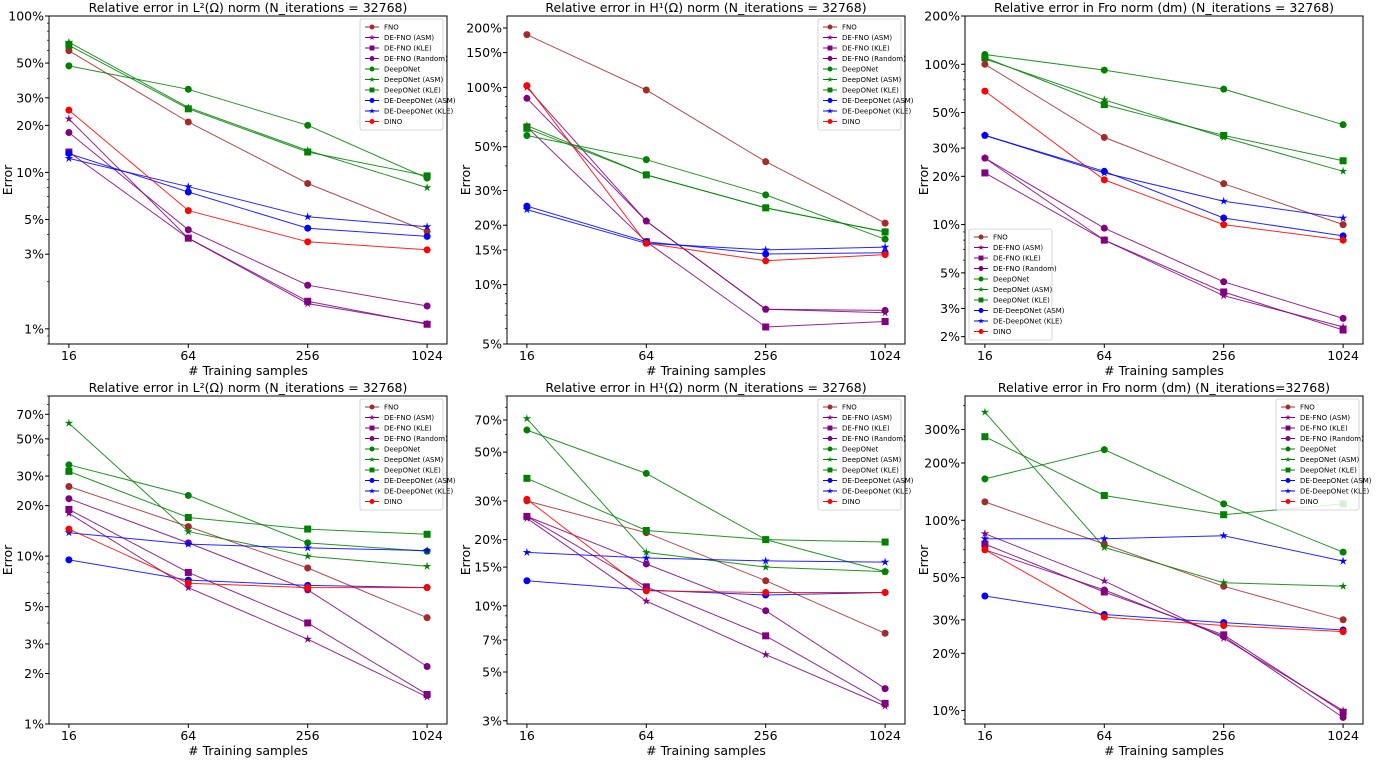 The image size is (1376, 765). I want to click on series-fno, so click(706, 567).